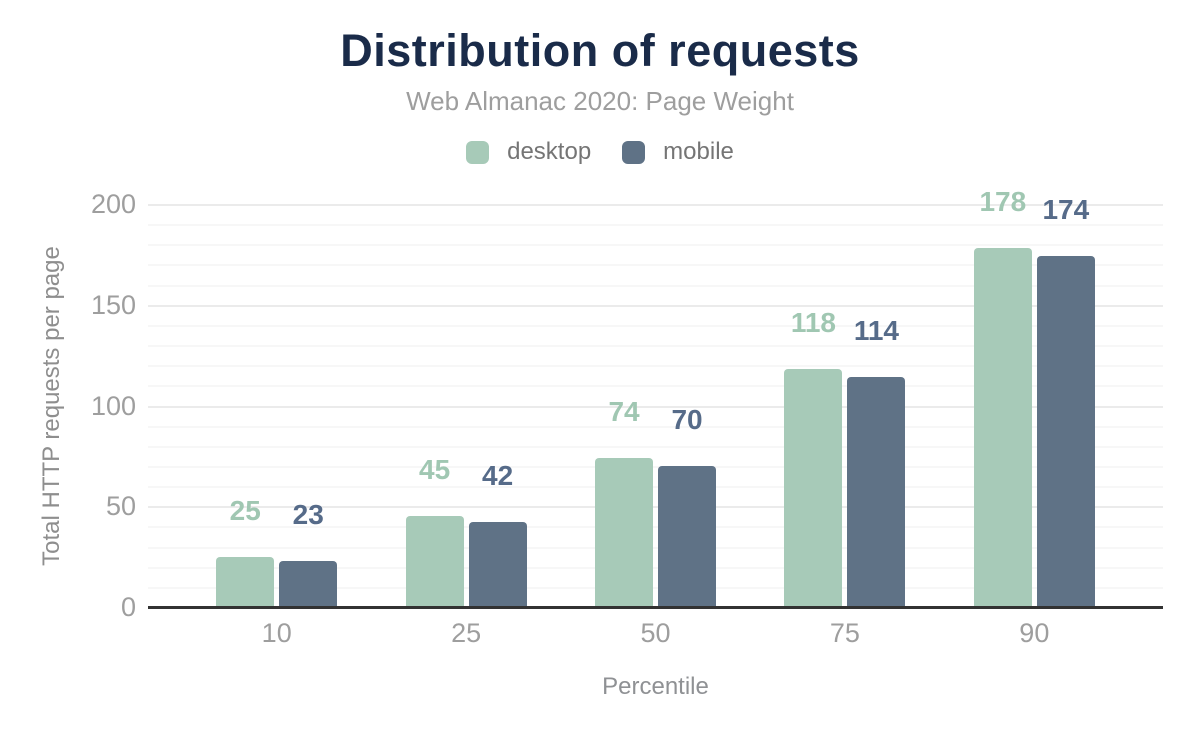 This screenshot has height=742, width=1200. I want to click on bar-col-desktop-50: 74, so click(624, 501).